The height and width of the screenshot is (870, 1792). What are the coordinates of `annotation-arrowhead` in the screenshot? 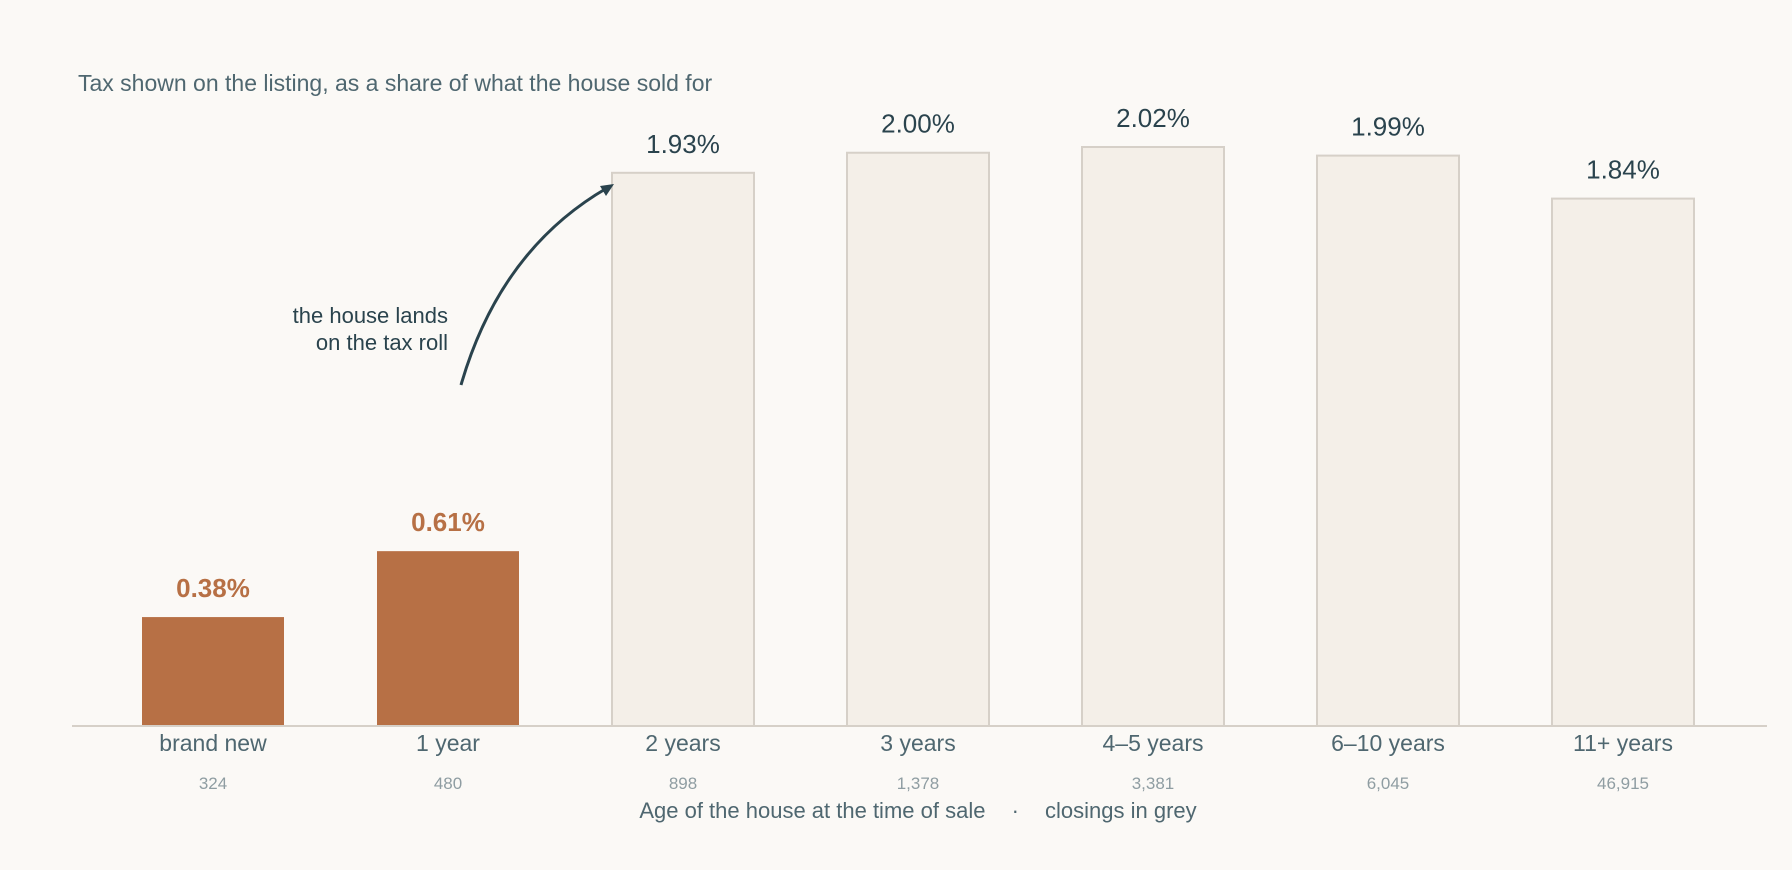 It's located at (607, 190).